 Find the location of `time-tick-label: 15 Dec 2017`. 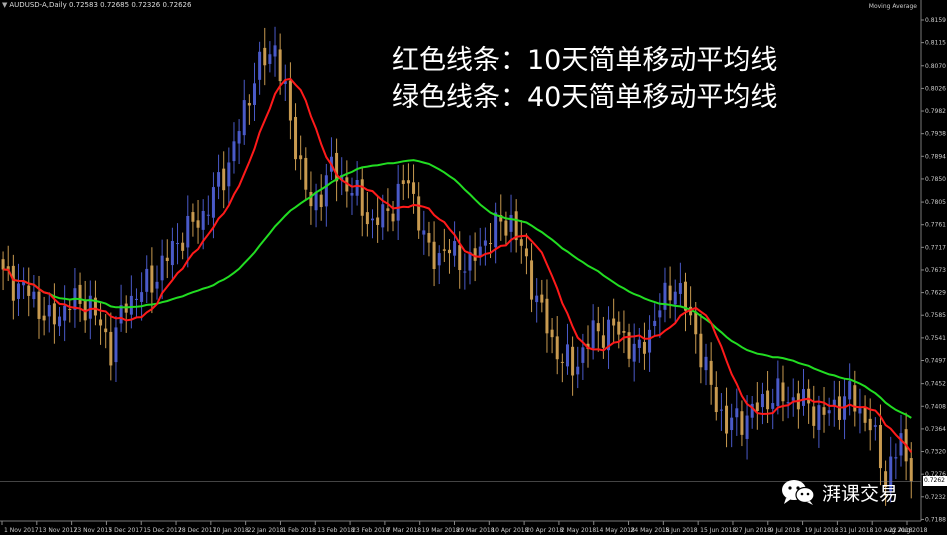

time-tick-label: 15 Dec 2017 is located at coordinates (162, 530).